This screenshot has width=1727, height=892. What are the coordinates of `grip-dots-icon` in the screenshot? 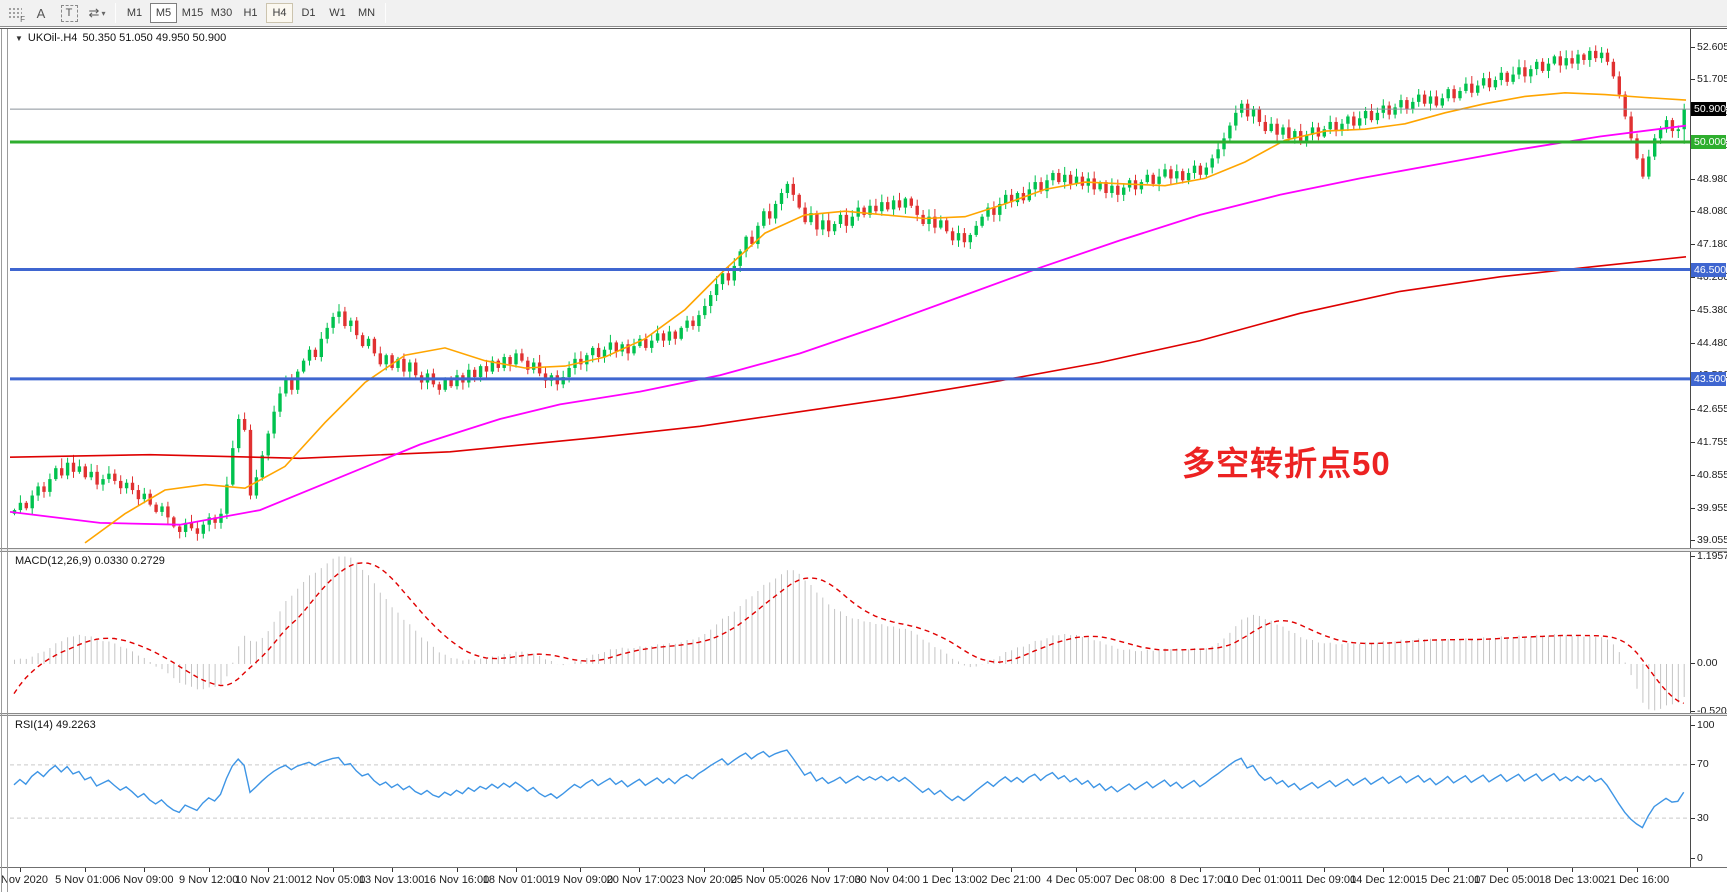 It's located at (15, 13).